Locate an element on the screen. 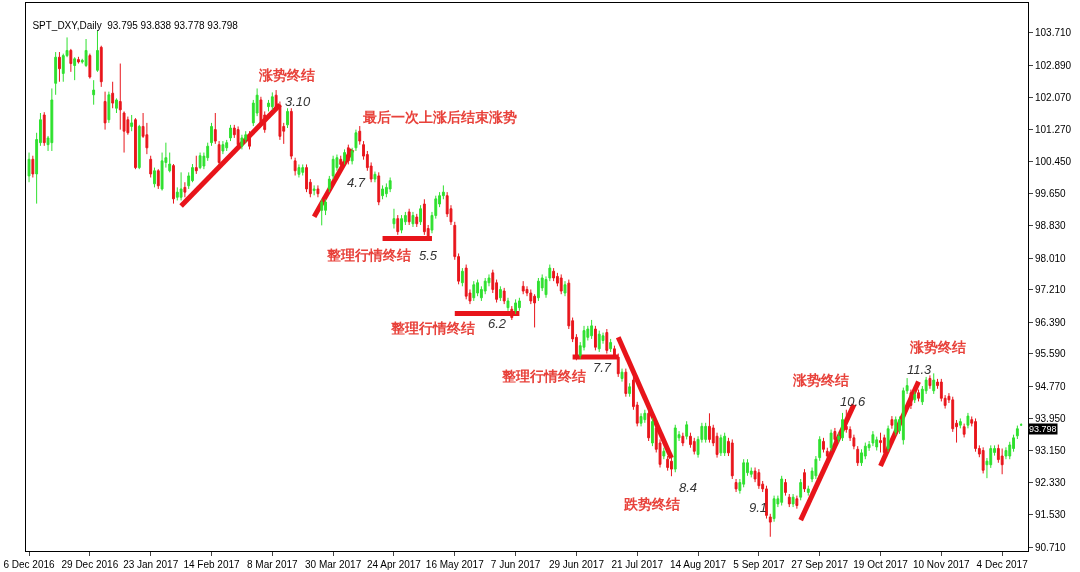 The height and width of the screenshot is (572, 1080). x-tick-label: 14 Feb 2017 is located at coordinates (212, 564).